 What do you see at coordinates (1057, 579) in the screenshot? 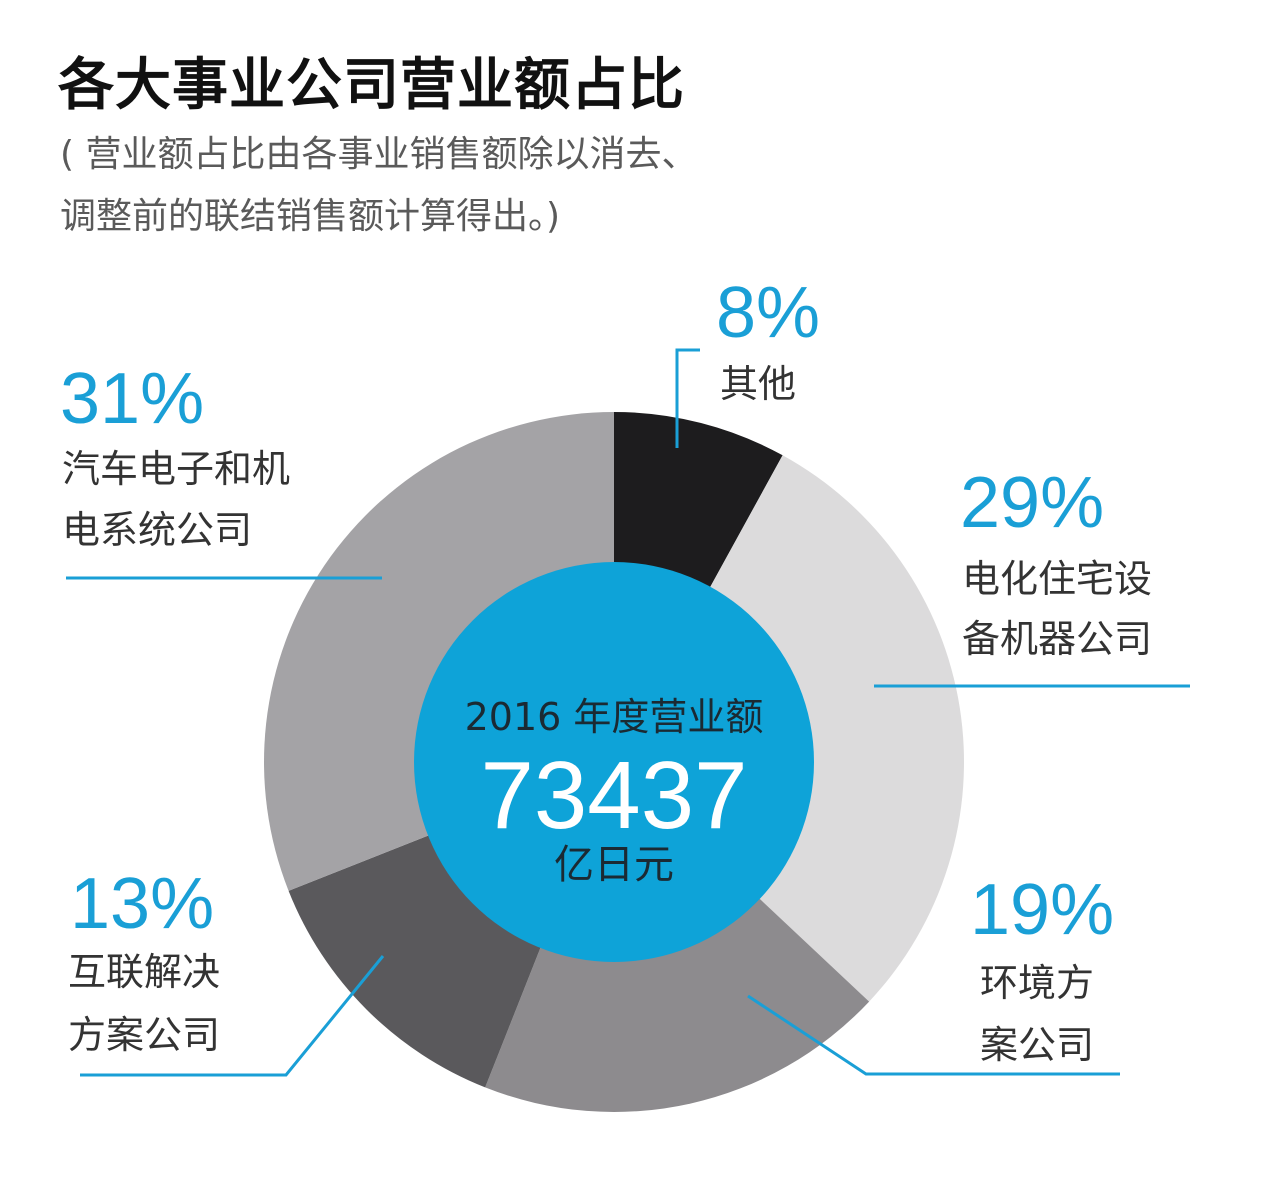
I see `slice-label-appliance-1: 电化住宅设` at bounding box center [1057, 579].